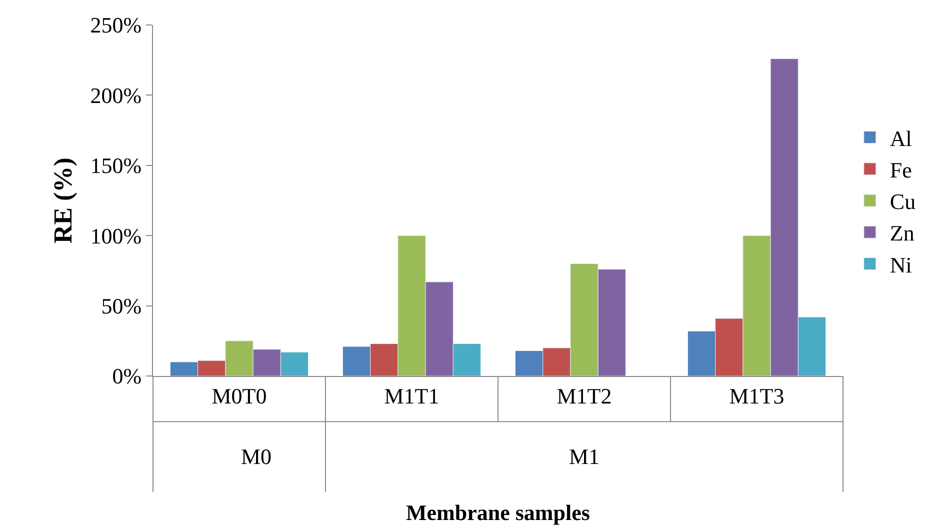  What do you see at coordinates (903, 201) in the screenshot?
I see `legend-label: Cu` at bounding box center [903, 201].